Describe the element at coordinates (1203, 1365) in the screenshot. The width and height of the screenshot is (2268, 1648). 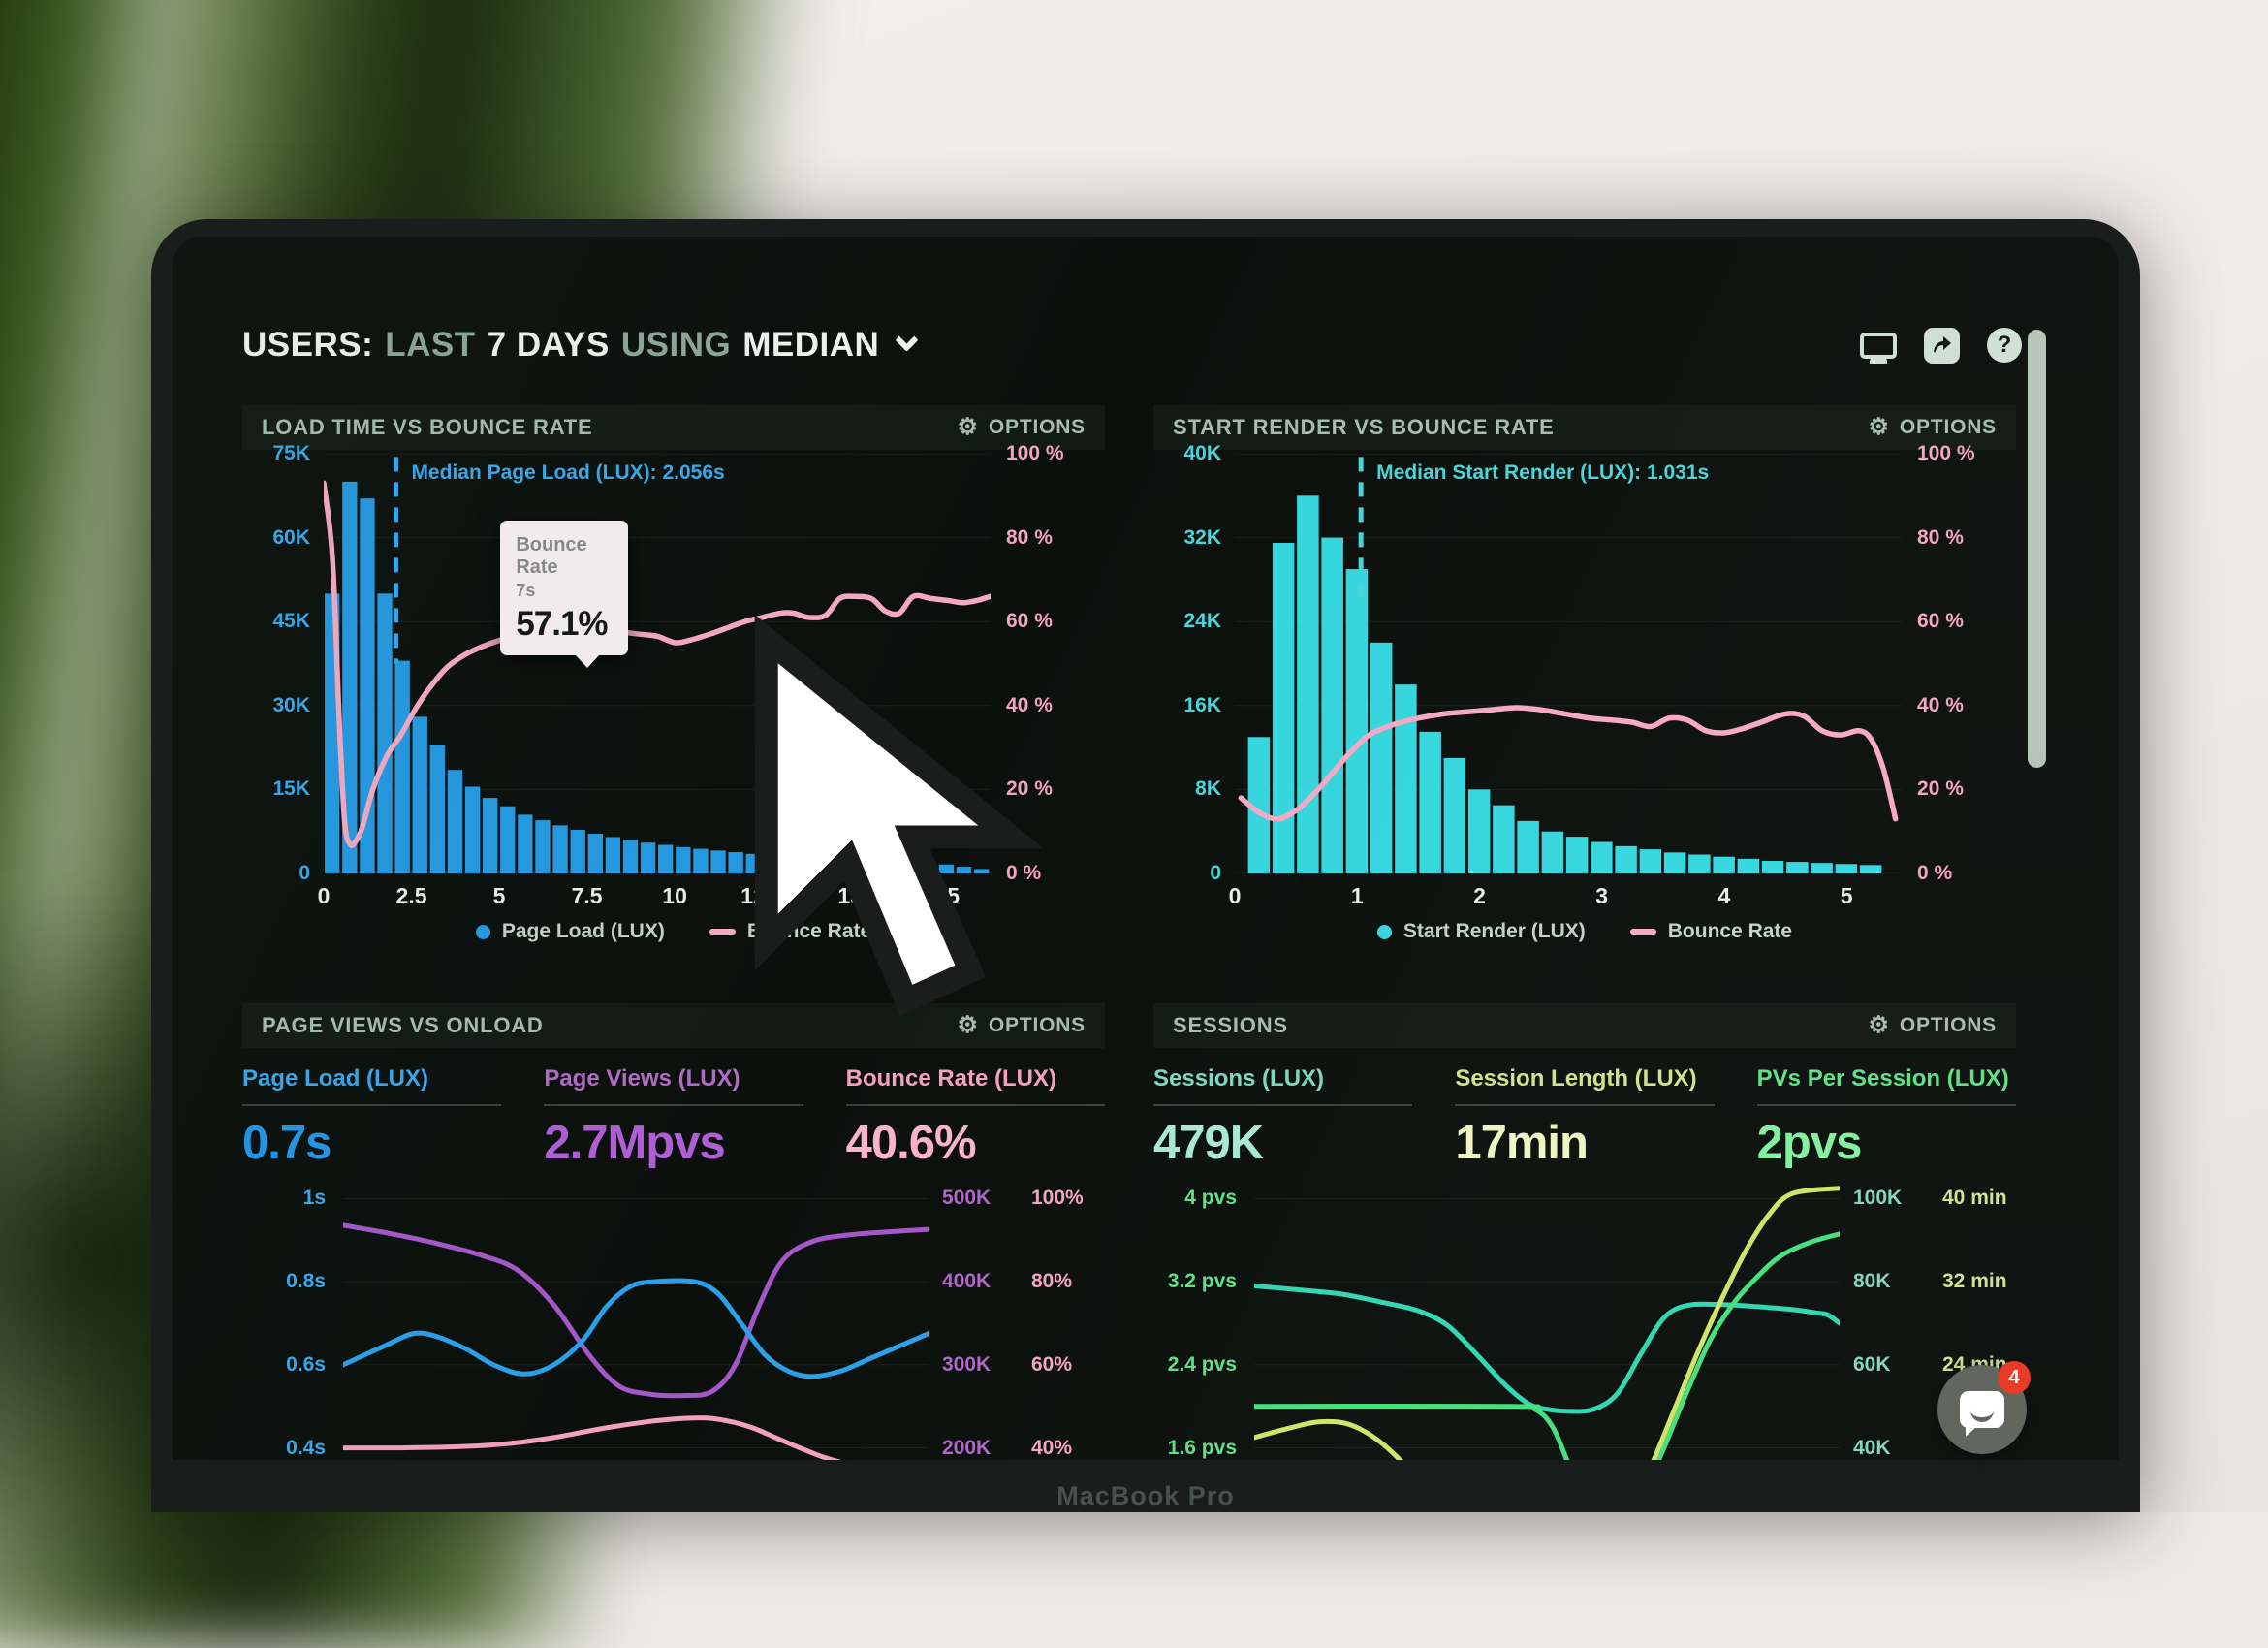
I see `axis-tick: 2.4 pvs` at that location.